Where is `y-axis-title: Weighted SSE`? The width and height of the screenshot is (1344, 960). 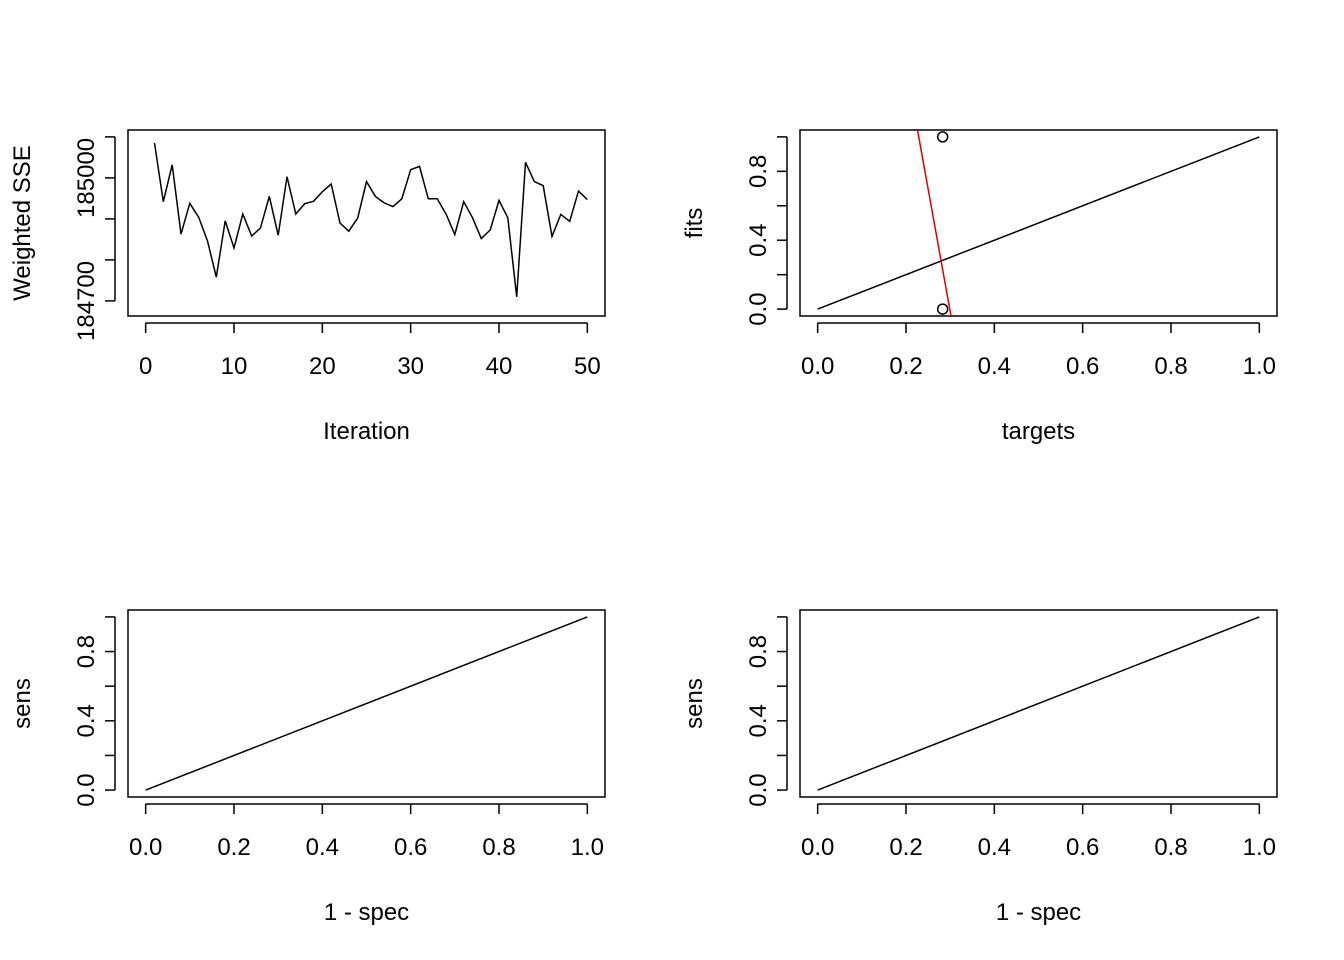 y-axis-title: Weighted SSE is located at coordinates (22, 223).